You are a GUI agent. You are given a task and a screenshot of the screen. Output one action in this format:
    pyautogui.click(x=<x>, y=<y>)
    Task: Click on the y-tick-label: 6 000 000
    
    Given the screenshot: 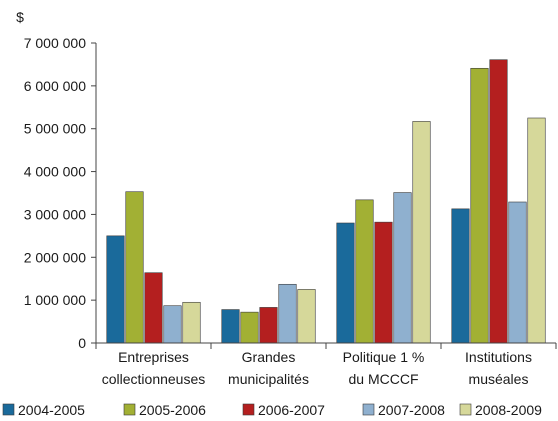 What is the action you would take?
    pyautogui.click(x=55, y=86)
    